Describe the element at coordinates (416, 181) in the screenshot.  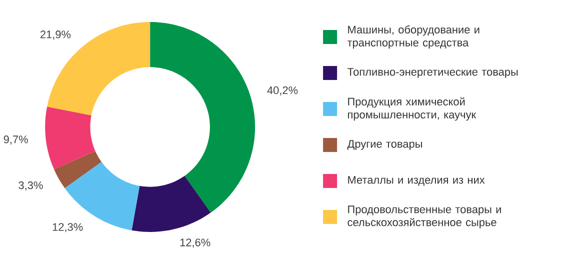
I see `legend-label: Металлы и изделия из них` at that location.